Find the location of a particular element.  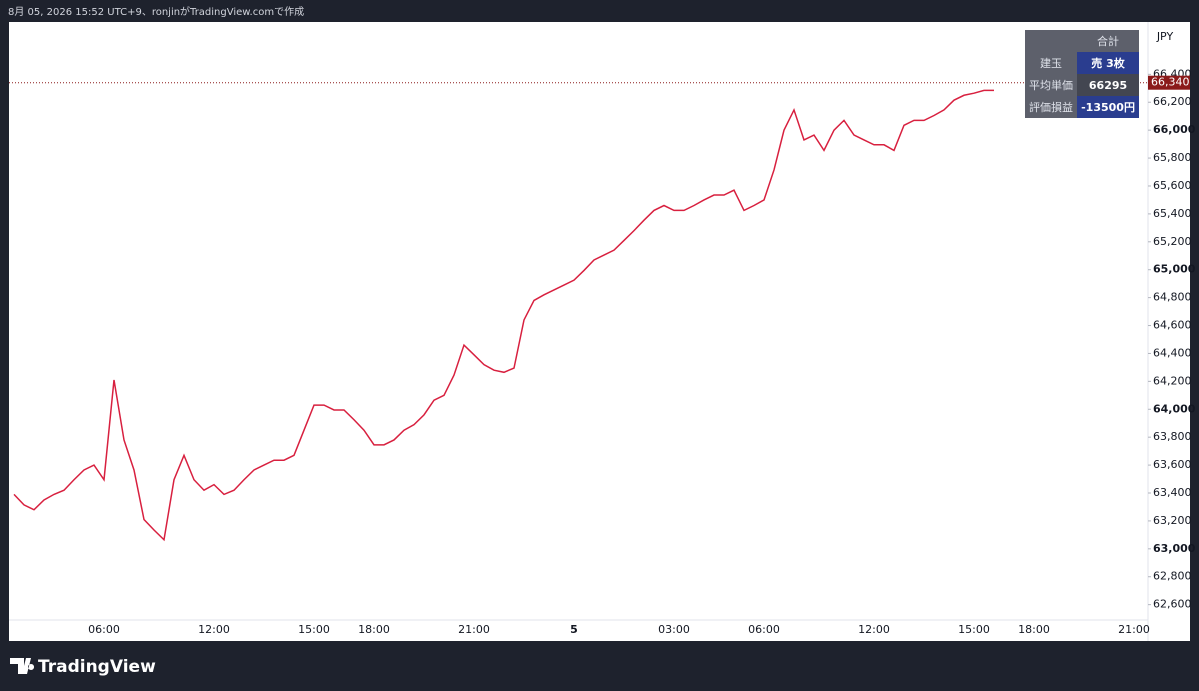

y-tick-label: 64,400 is located at coordinates (1172, 352).